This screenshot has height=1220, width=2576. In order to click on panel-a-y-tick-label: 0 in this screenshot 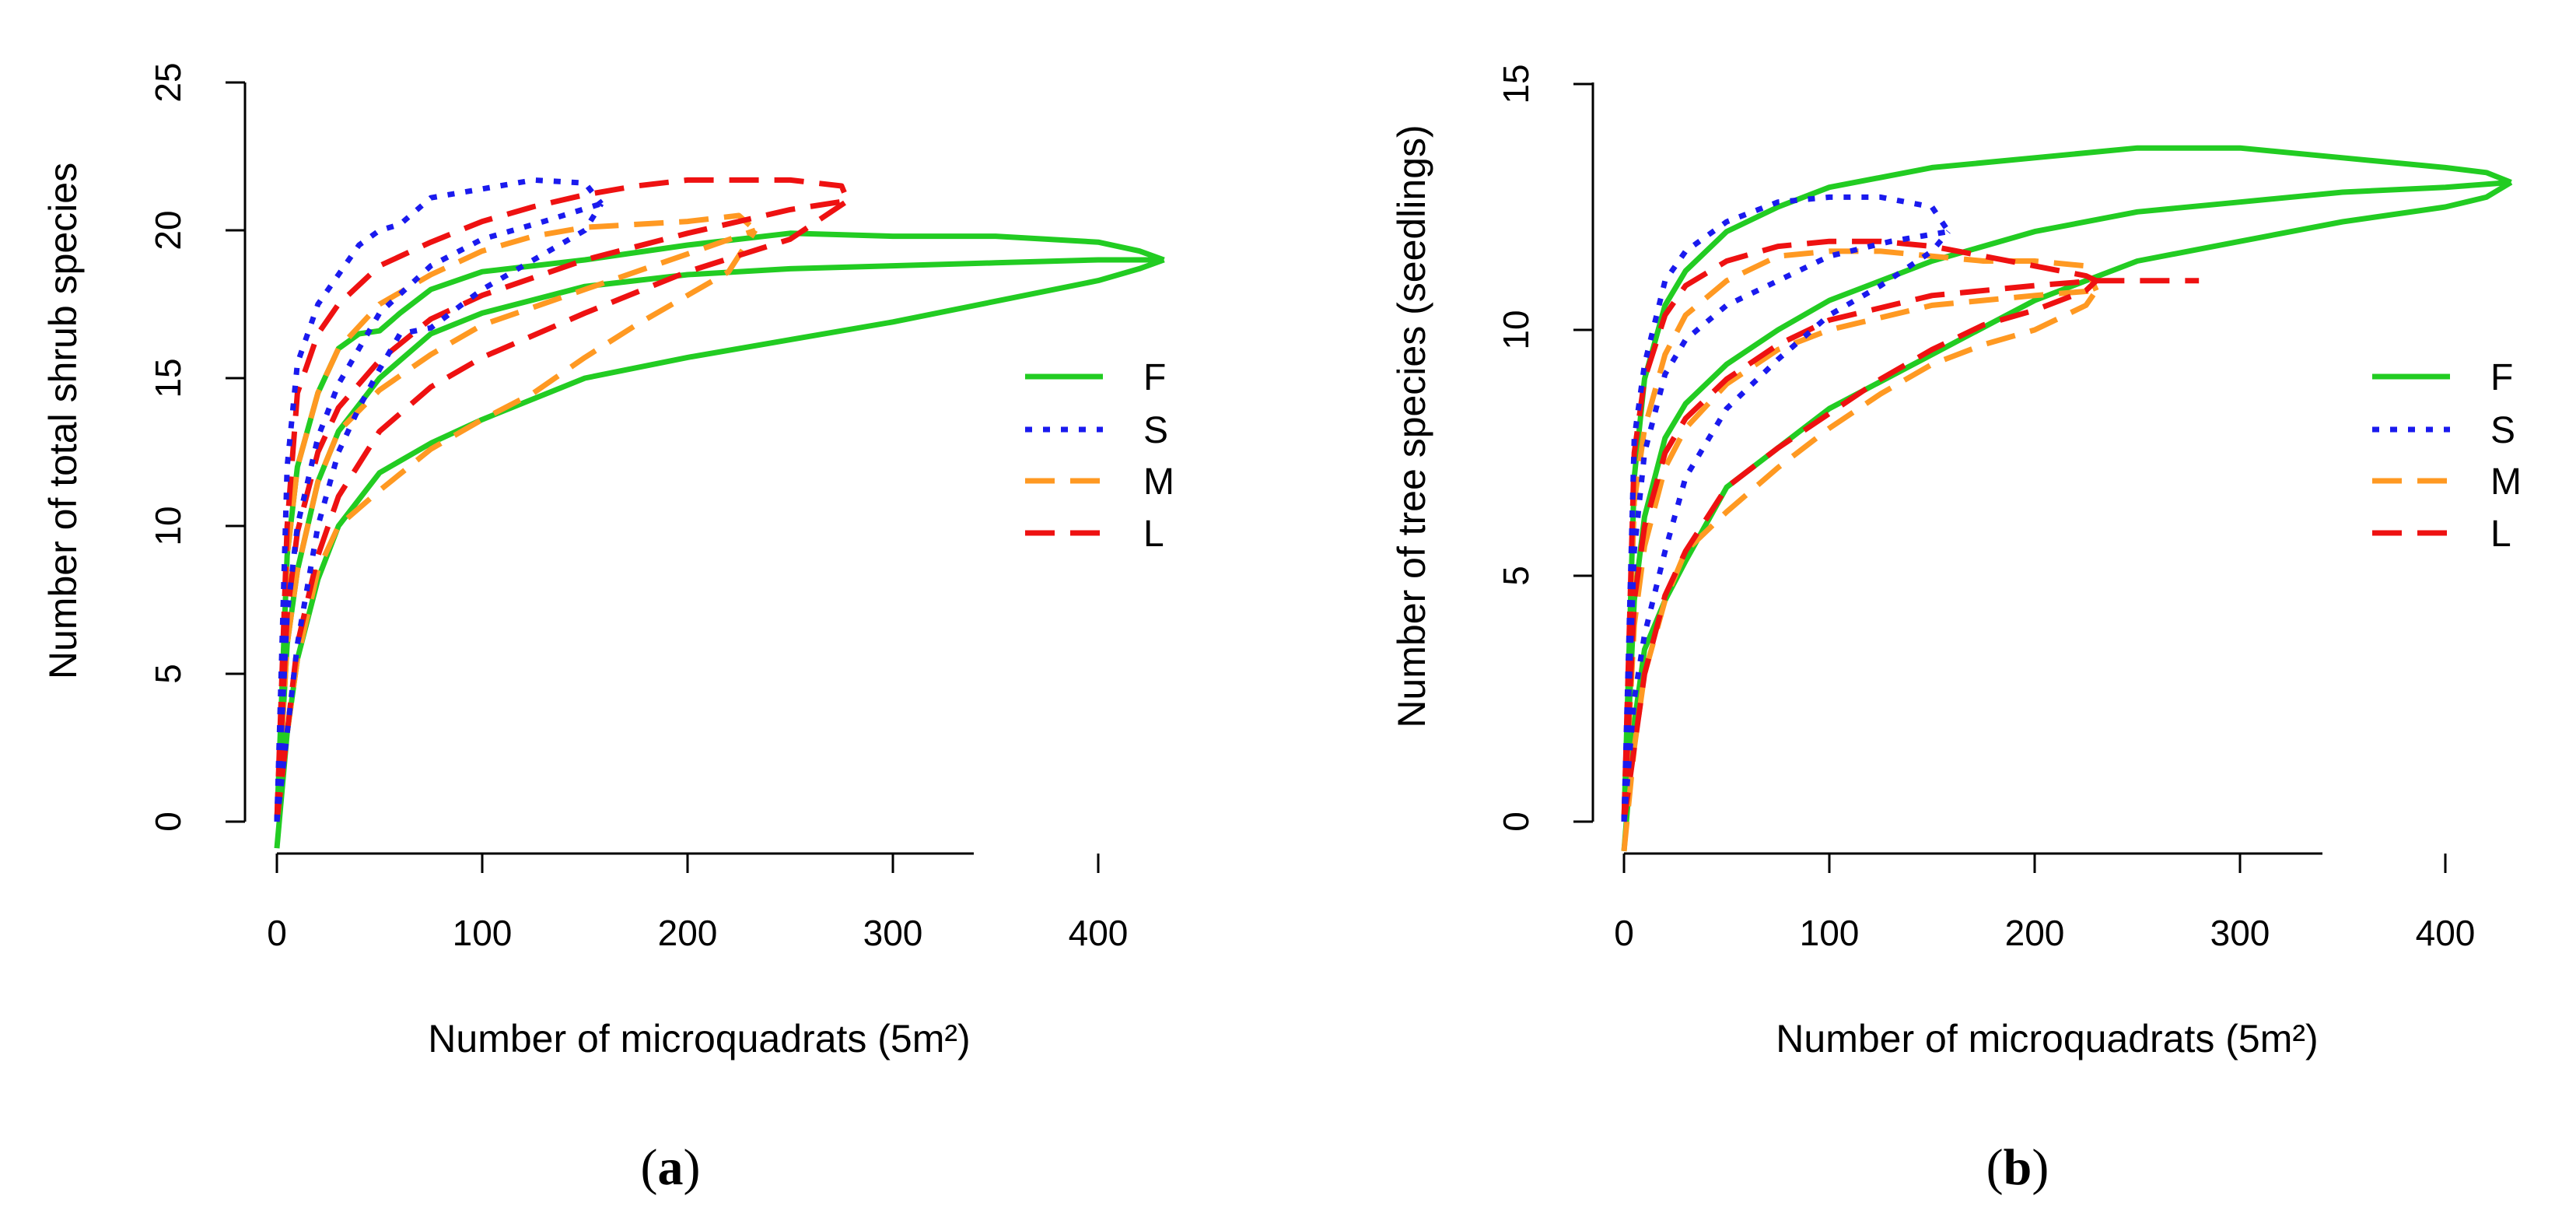, I will do `click(168, 822)`.